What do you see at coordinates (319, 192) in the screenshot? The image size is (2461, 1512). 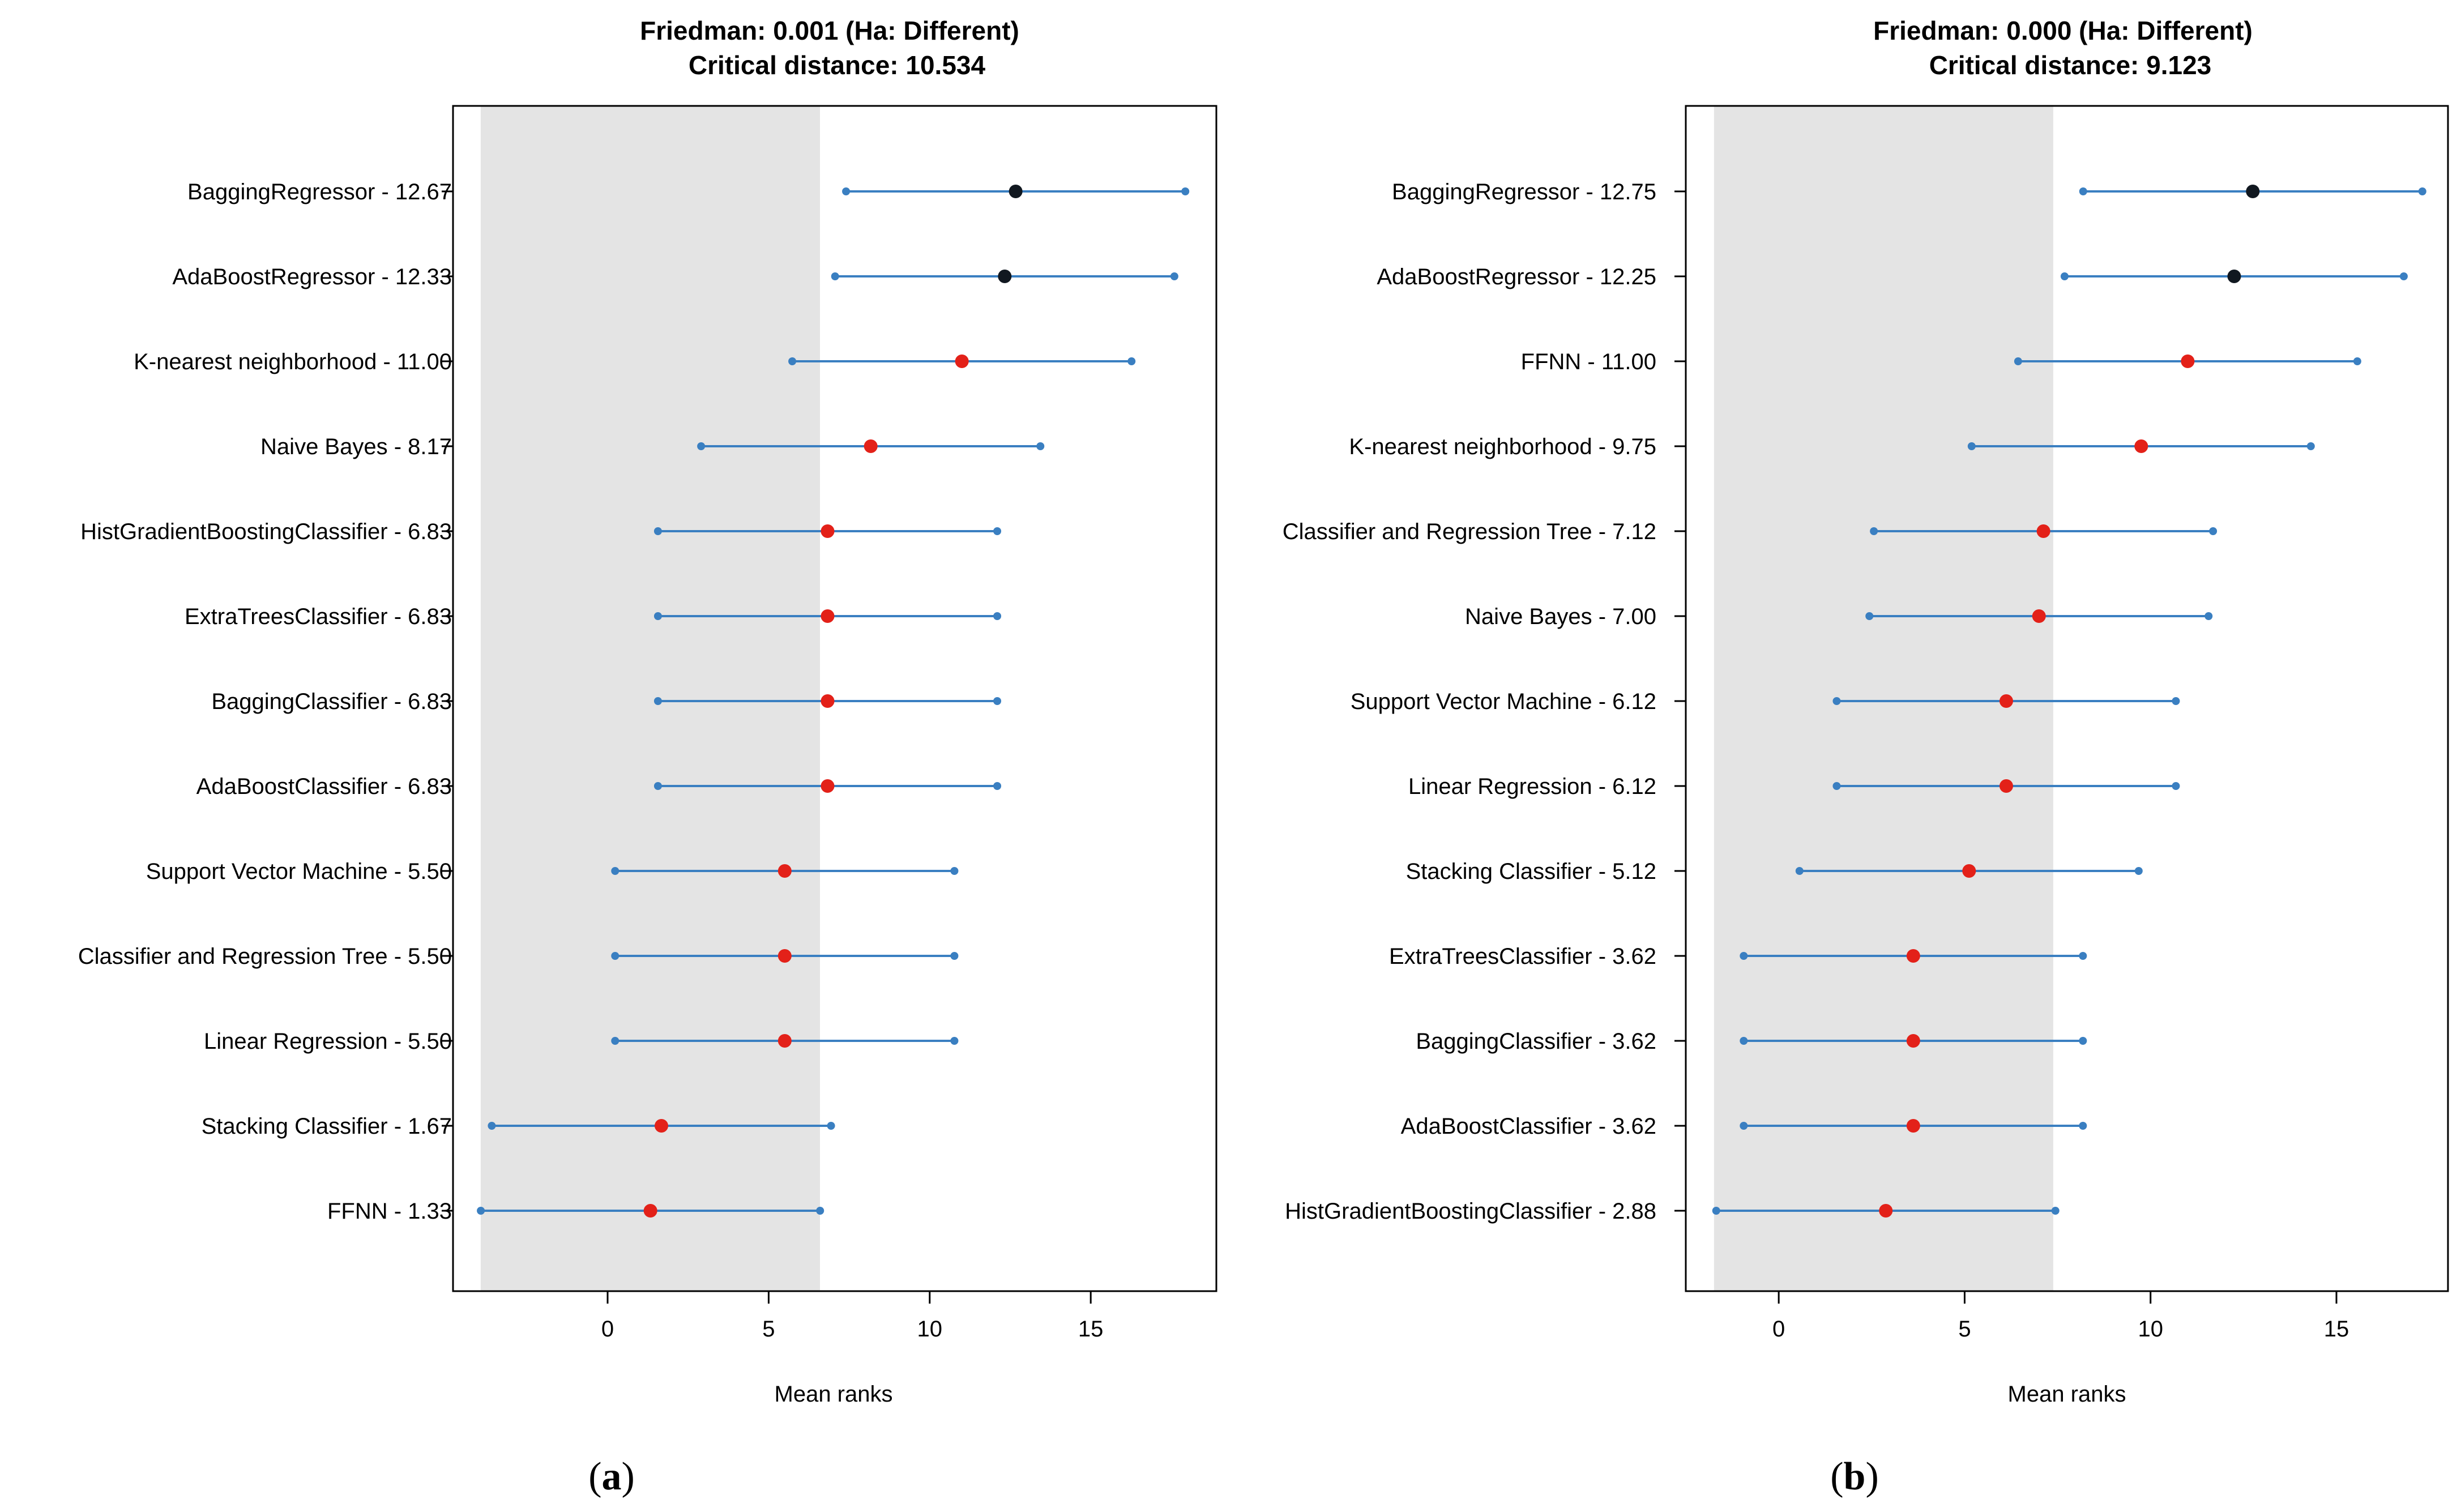 I see `panel-a-row-label: BaggingRegressor - 12.67` at bounding box center [319, 192].